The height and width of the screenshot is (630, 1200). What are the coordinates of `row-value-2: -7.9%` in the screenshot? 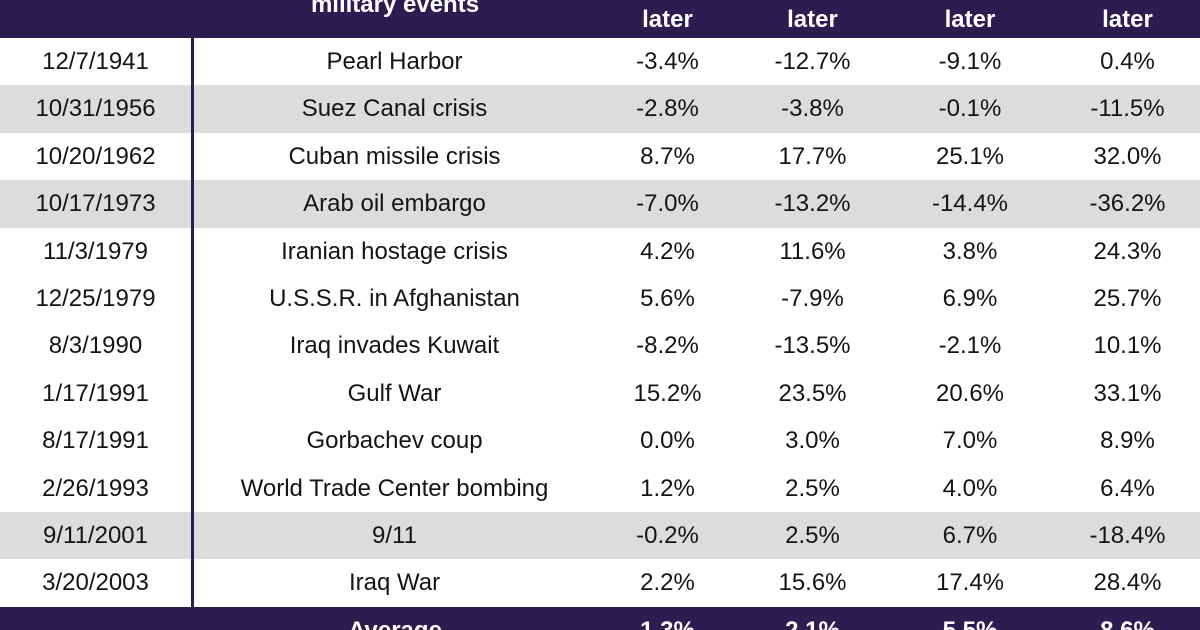 It's located at (812, 298).